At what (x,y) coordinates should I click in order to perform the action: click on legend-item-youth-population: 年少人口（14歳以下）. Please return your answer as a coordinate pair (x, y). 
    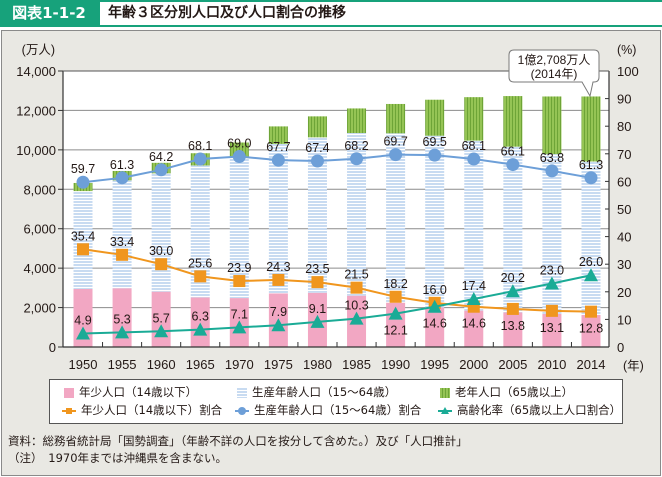
    Looking at the image, I should click on (130, 392).